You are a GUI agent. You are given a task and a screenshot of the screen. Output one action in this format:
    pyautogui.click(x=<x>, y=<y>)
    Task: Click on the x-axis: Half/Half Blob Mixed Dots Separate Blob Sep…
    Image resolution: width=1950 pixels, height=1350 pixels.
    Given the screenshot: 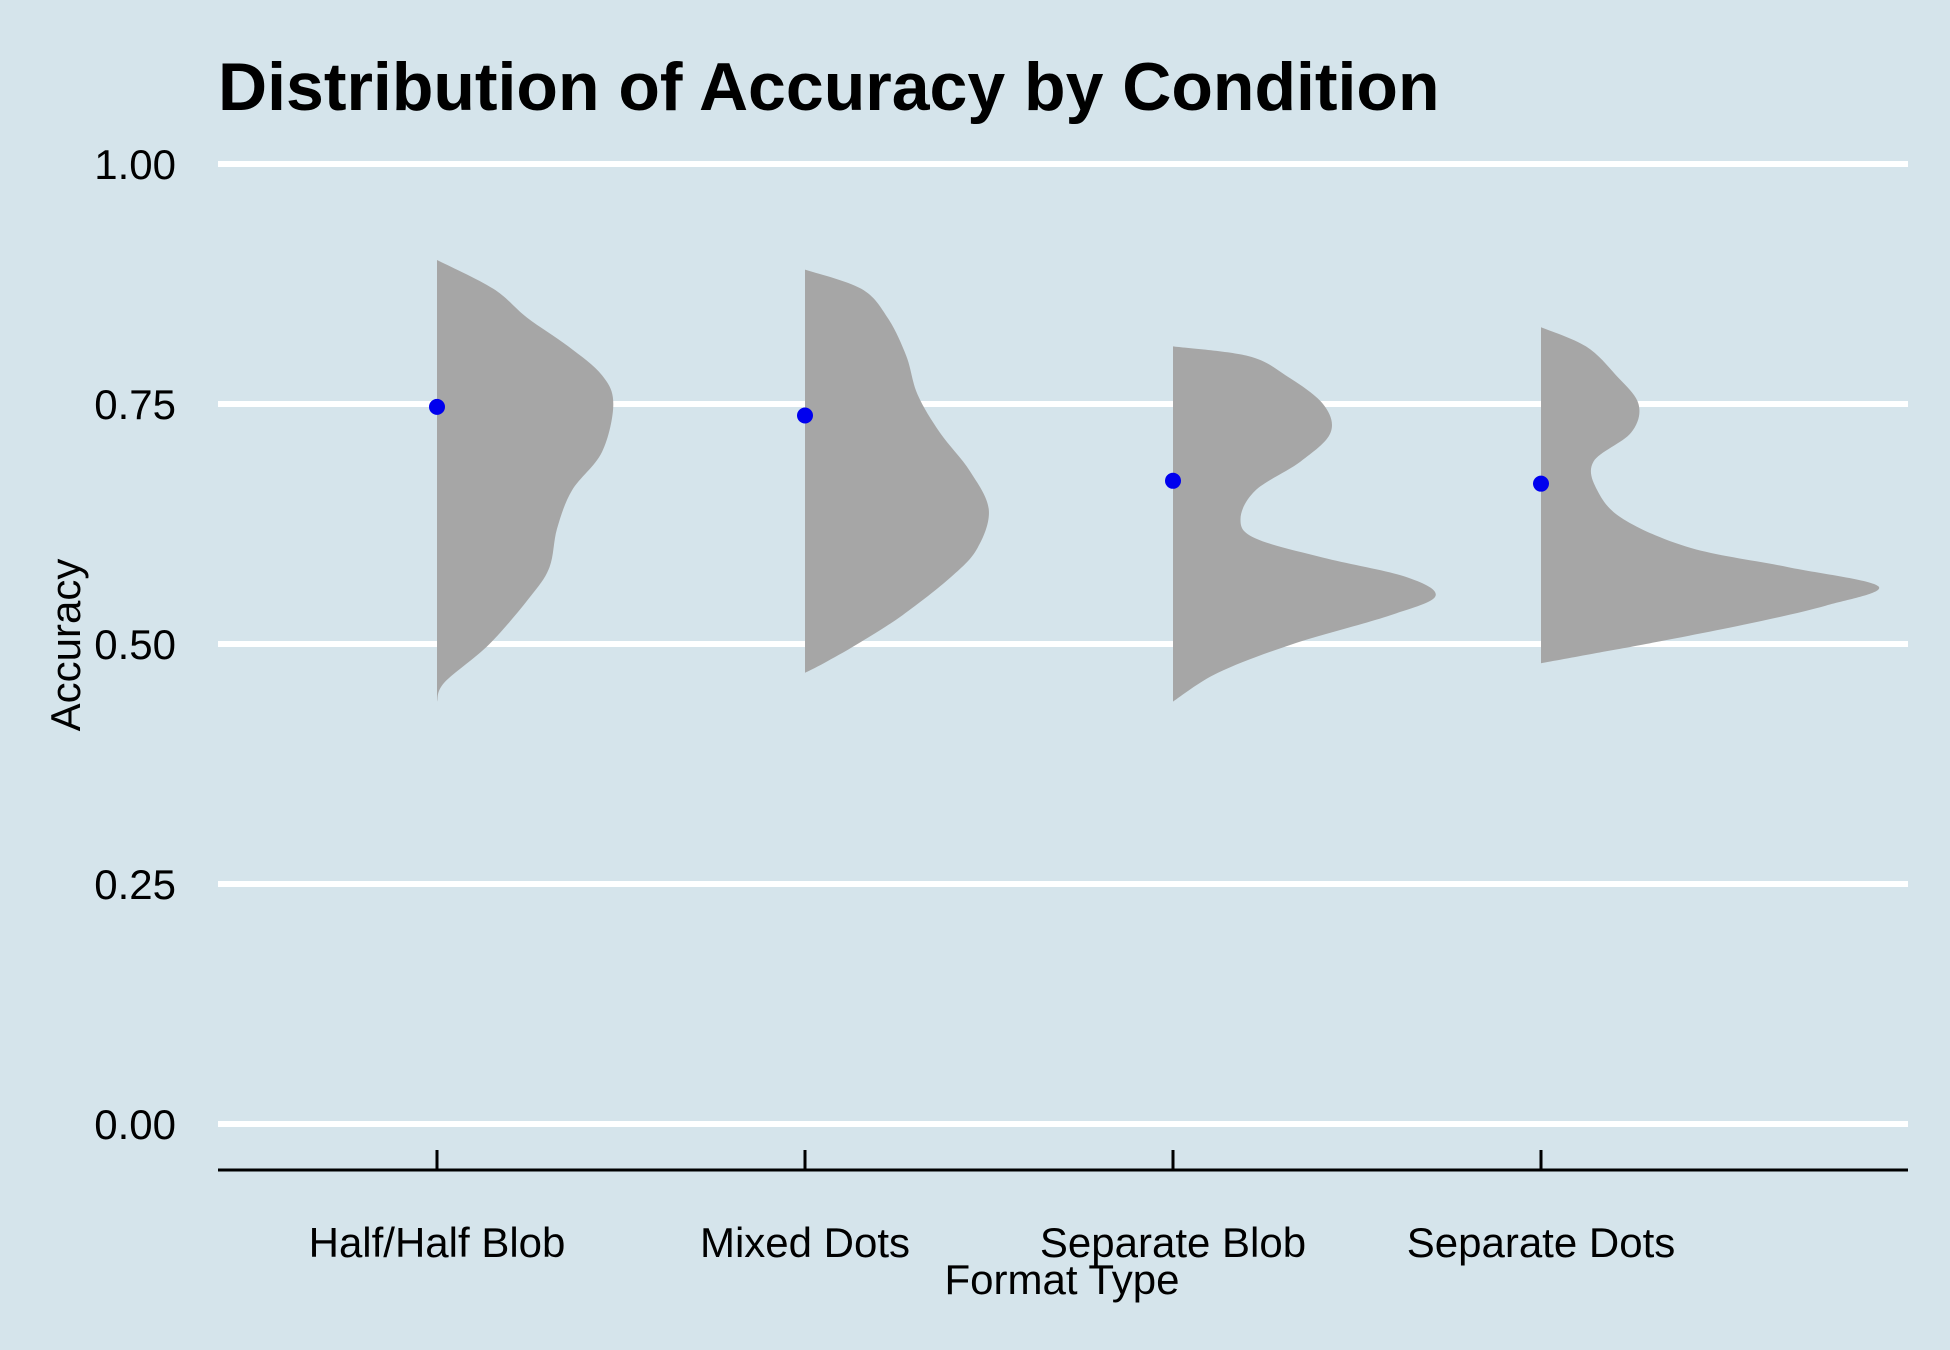 What is the action you would take?
    pyautogui.click(x=1063, y=1208)
    